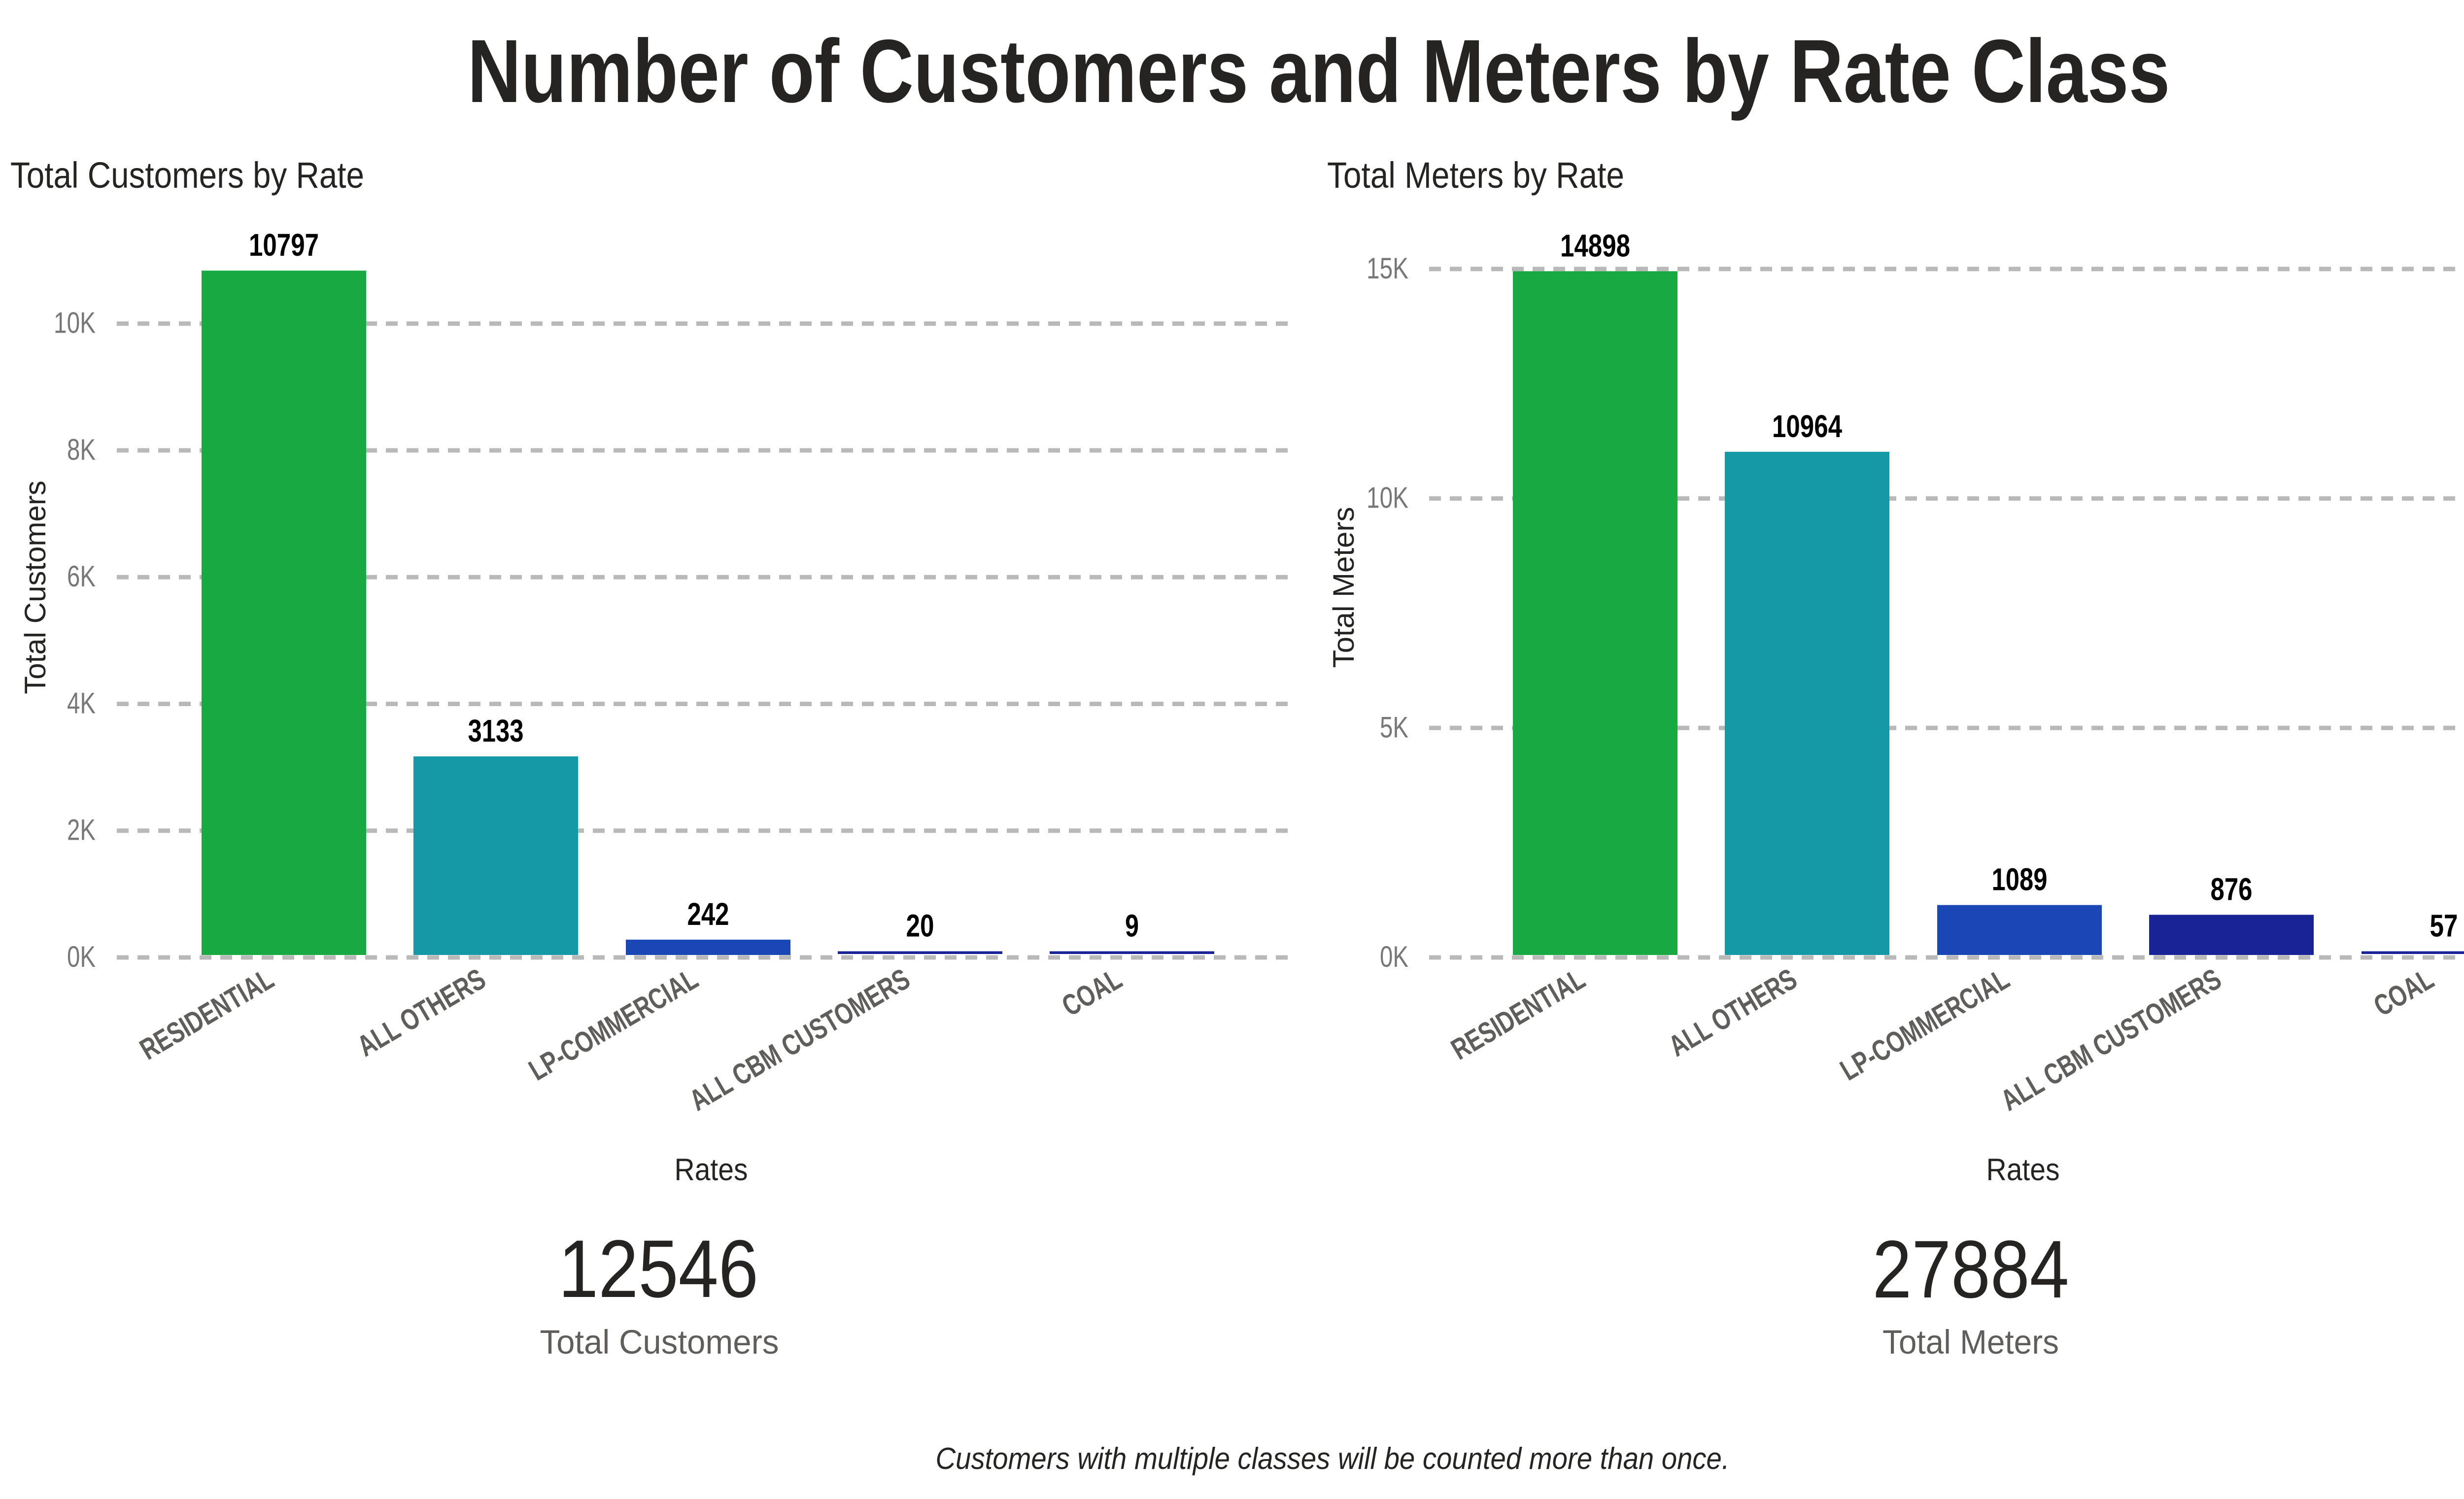  Describe the element at coordinates (1475, 175) in the screenshot. I see `svg-text: Total Meters by Rate` at that location.